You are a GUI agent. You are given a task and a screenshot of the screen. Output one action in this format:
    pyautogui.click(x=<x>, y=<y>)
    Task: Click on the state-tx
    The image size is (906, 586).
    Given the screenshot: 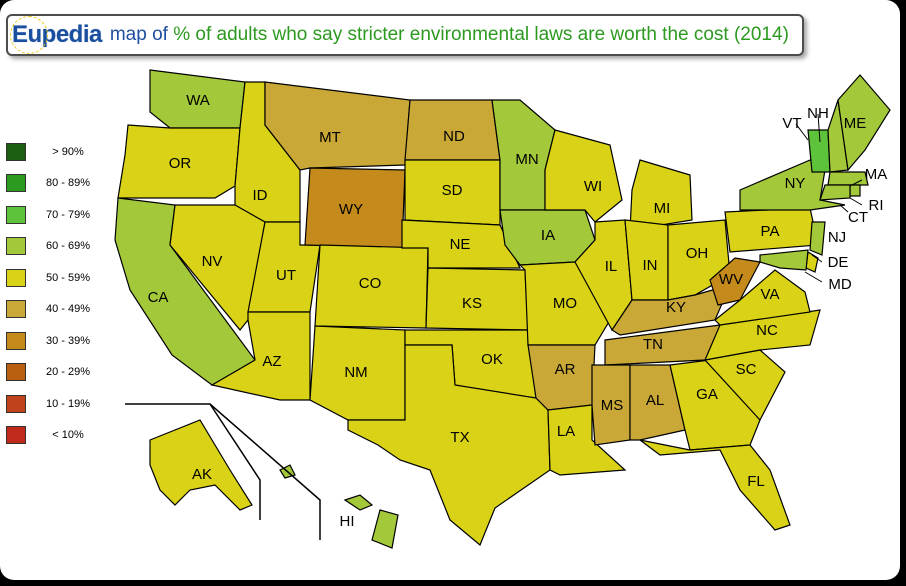 What is the action you would take?
    pyautogui.click(x=449, y=445)
    